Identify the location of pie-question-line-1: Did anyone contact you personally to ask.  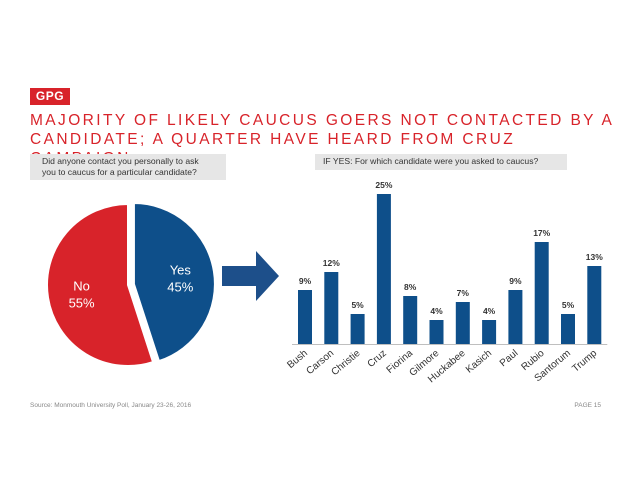
(120, 161).